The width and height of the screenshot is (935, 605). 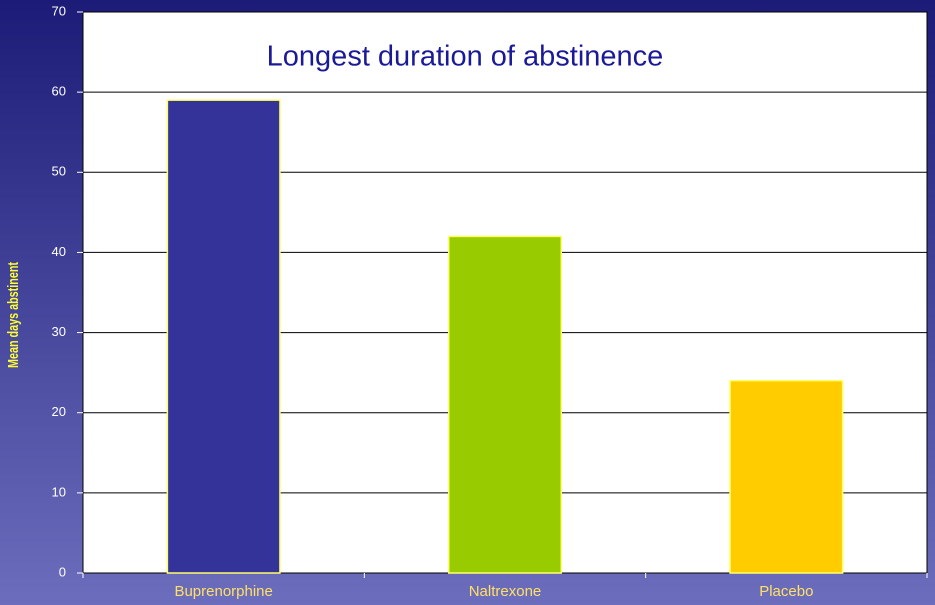 I want to click on y-tick-label: 60, so click(x=59, y=91).